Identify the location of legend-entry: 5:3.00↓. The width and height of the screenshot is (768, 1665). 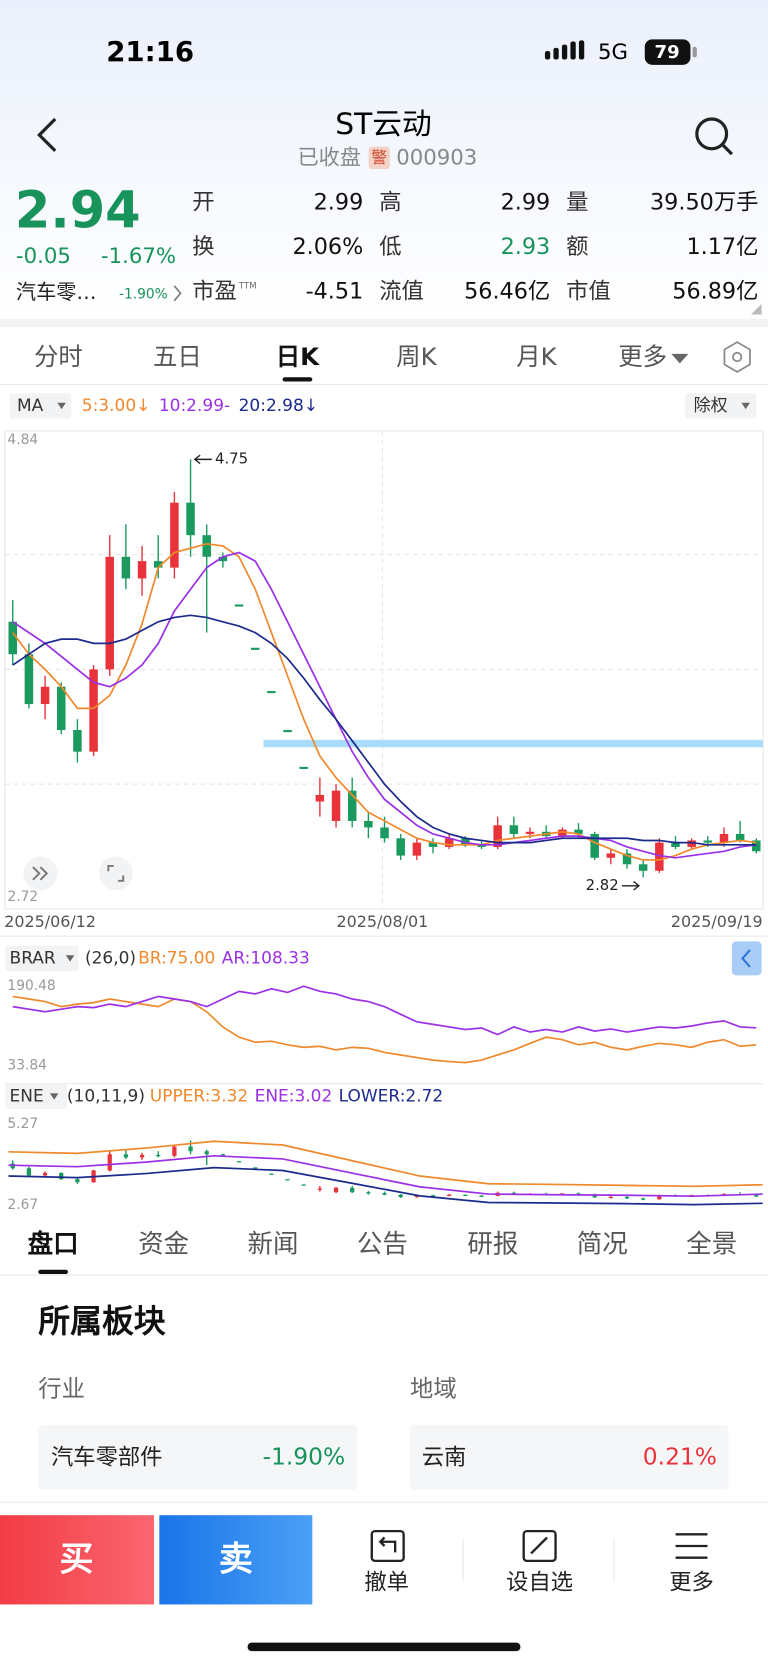
(116, 406).